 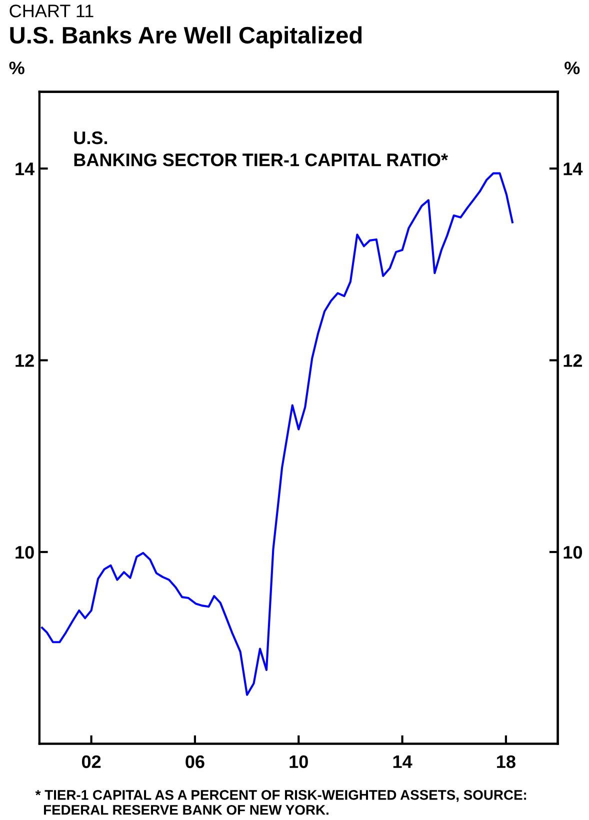 What do you see at coordinates (573, 552) in the screenshot?
I see `y2-tick-label: 10` at bounding box center [573, 552].